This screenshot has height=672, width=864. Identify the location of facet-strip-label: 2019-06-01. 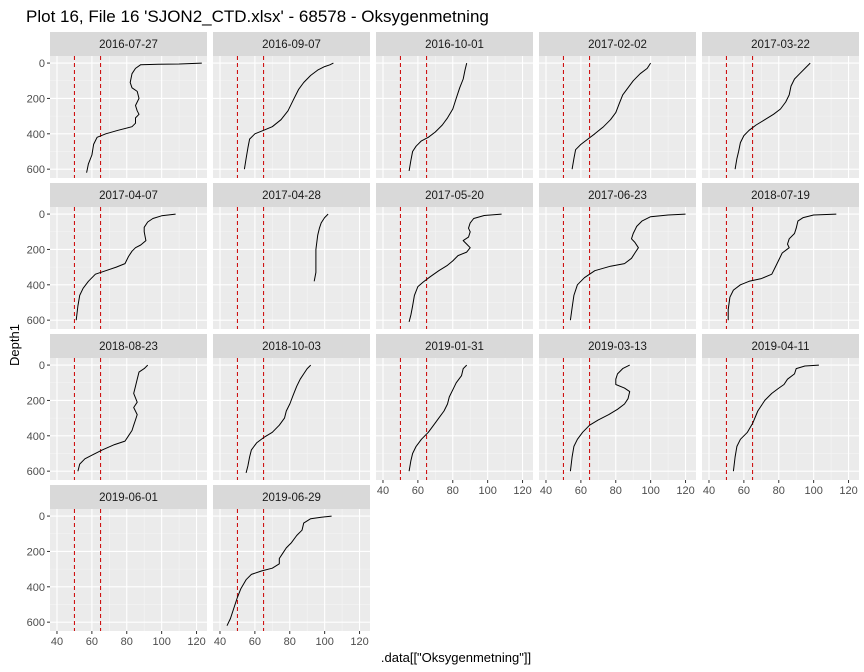
(128, 498).